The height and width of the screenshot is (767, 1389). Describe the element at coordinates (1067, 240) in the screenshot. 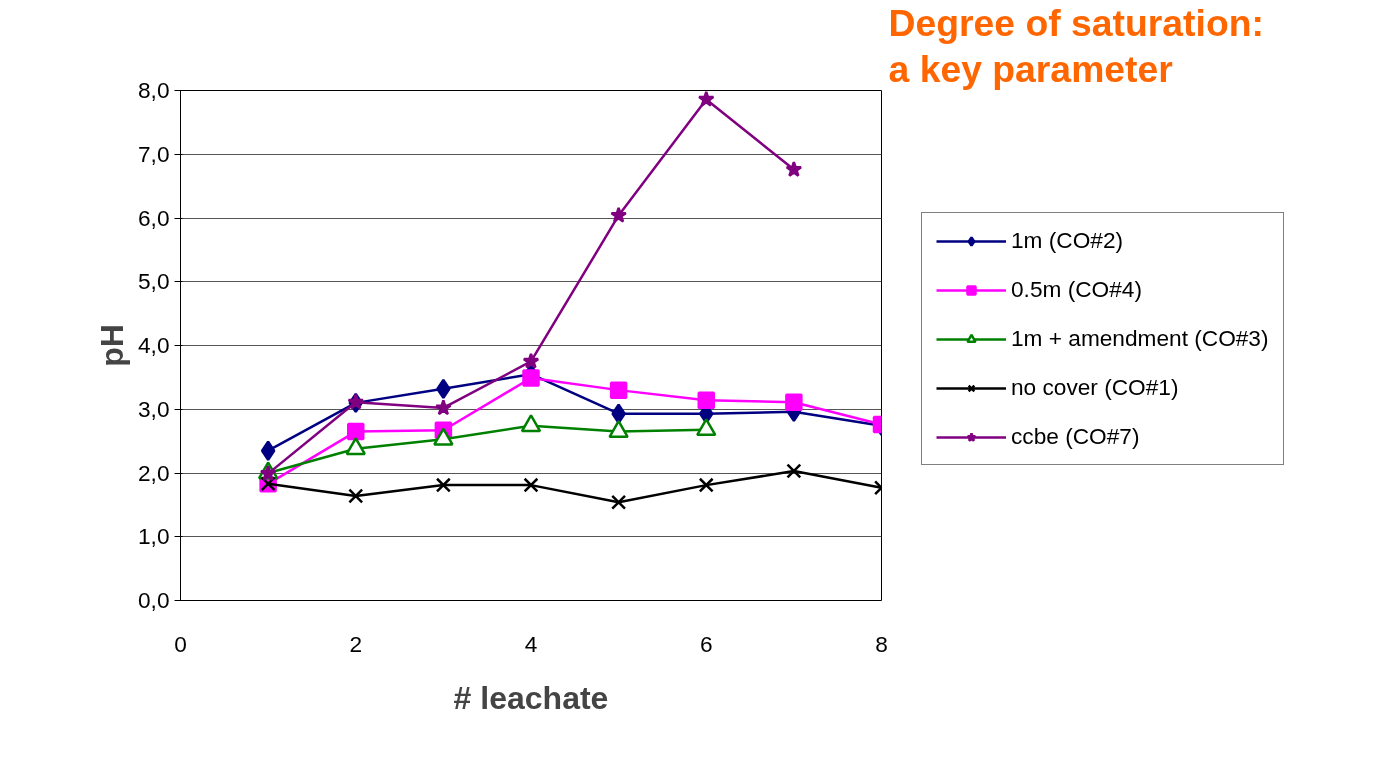

I see `legend-label: 1m (CO#2)` at that location.